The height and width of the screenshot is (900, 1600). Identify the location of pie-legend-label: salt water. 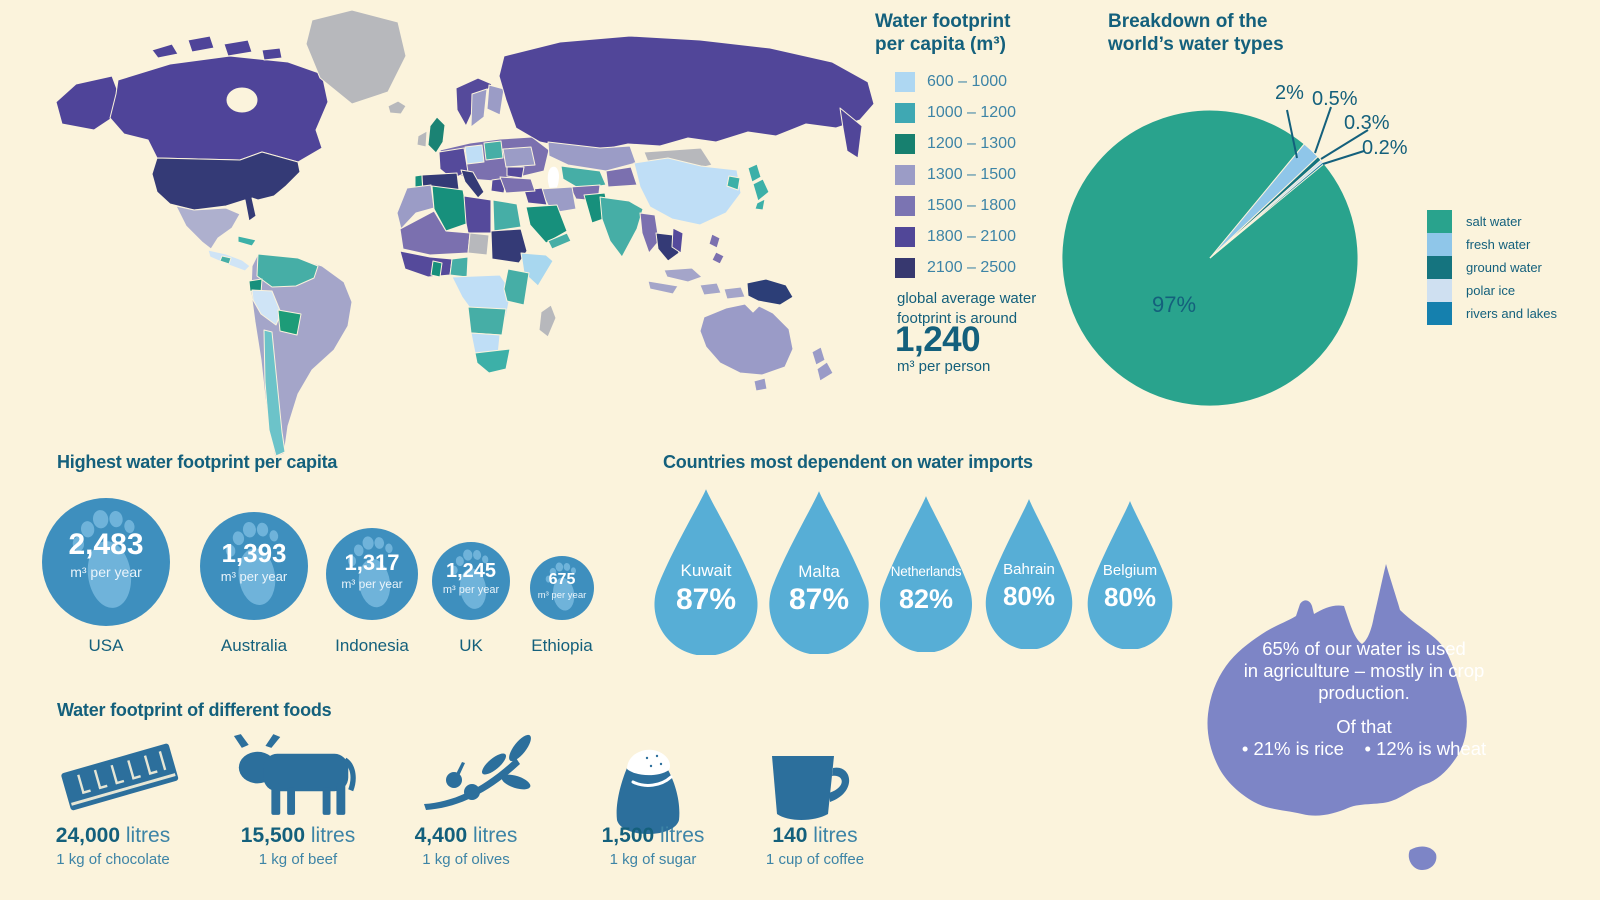
(1494, 221).